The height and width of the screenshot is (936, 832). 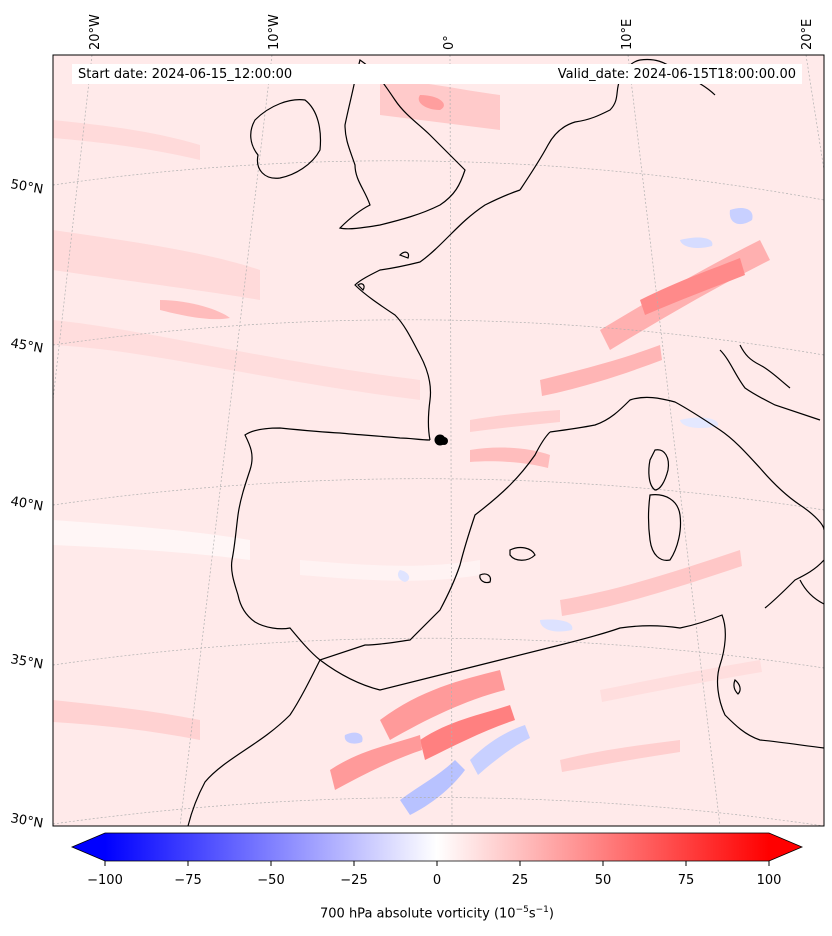 I want to click on latitude-labels: 50°N 45°N 40°N 35°N 30°N, so click(x=26, y=504).